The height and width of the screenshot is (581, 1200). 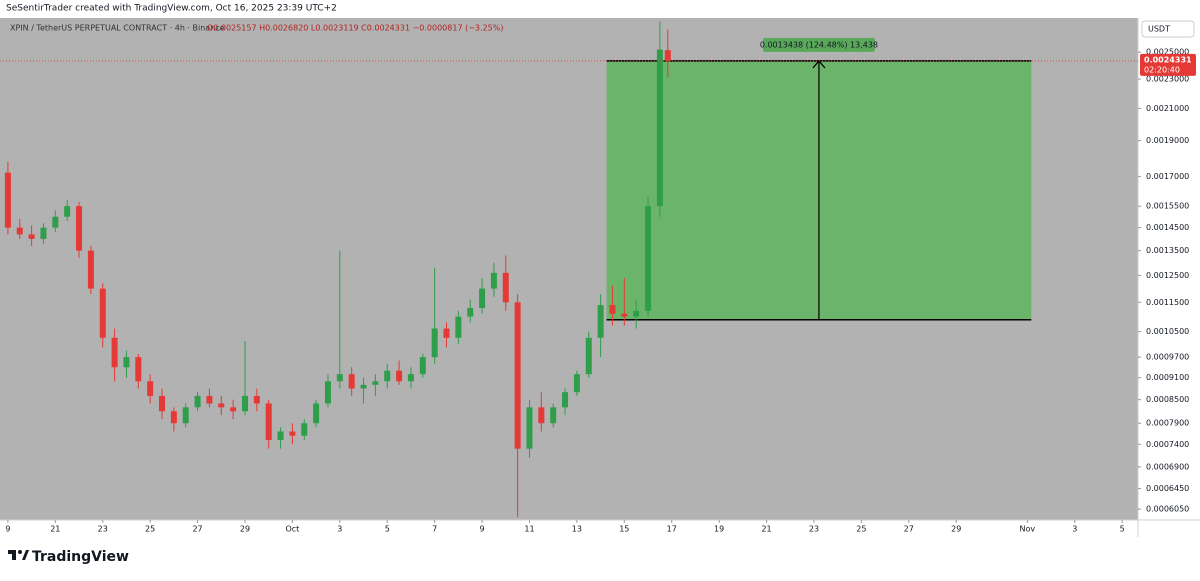 I want to click on last-price-box, so click(x=1168, y=64).